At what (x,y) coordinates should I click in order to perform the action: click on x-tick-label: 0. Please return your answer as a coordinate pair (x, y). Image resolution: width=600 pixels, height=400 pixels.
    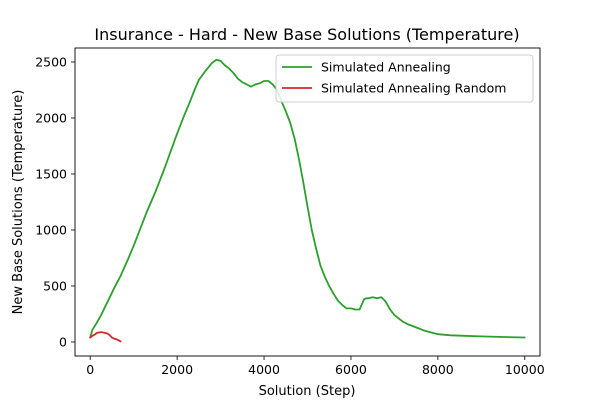
    Looking at the image, I should click on (90, 369).